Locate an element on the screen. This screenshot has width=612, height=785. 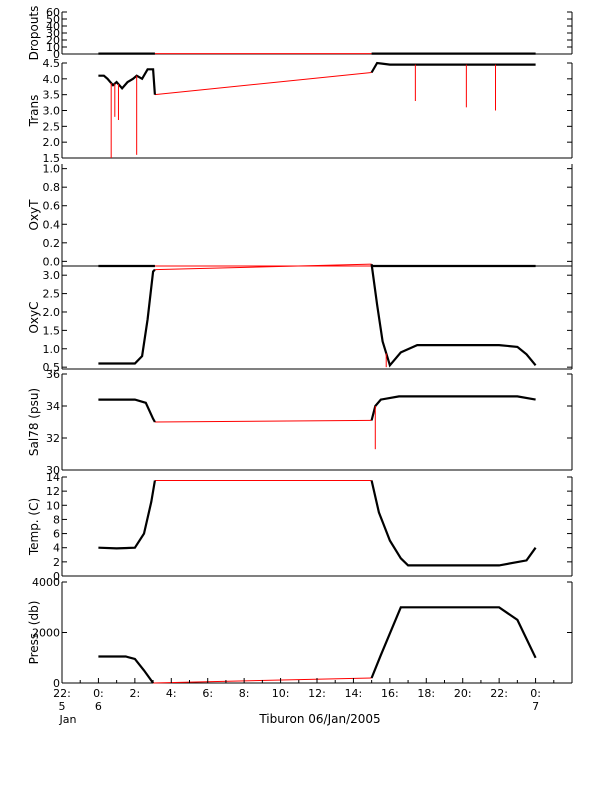
ytick-label-oxyt: 1.0 is located at coordinates (52, 169).